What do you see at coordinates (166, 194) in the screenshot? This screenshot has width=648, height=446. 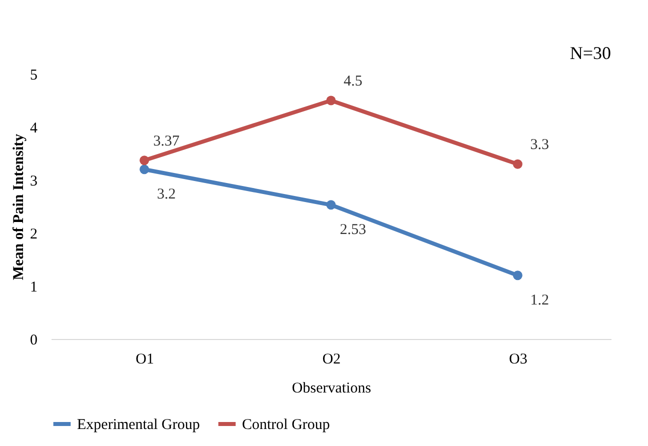 I see `data-label: 3.2` at bounding box center [166, 194].